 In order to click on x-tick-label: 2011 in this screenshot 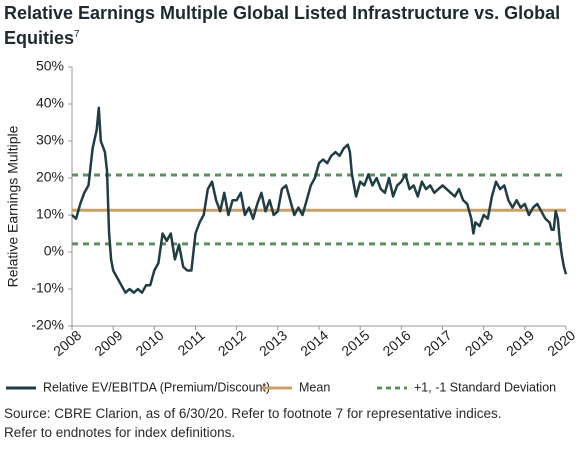, I will do `click(191, 343)`.